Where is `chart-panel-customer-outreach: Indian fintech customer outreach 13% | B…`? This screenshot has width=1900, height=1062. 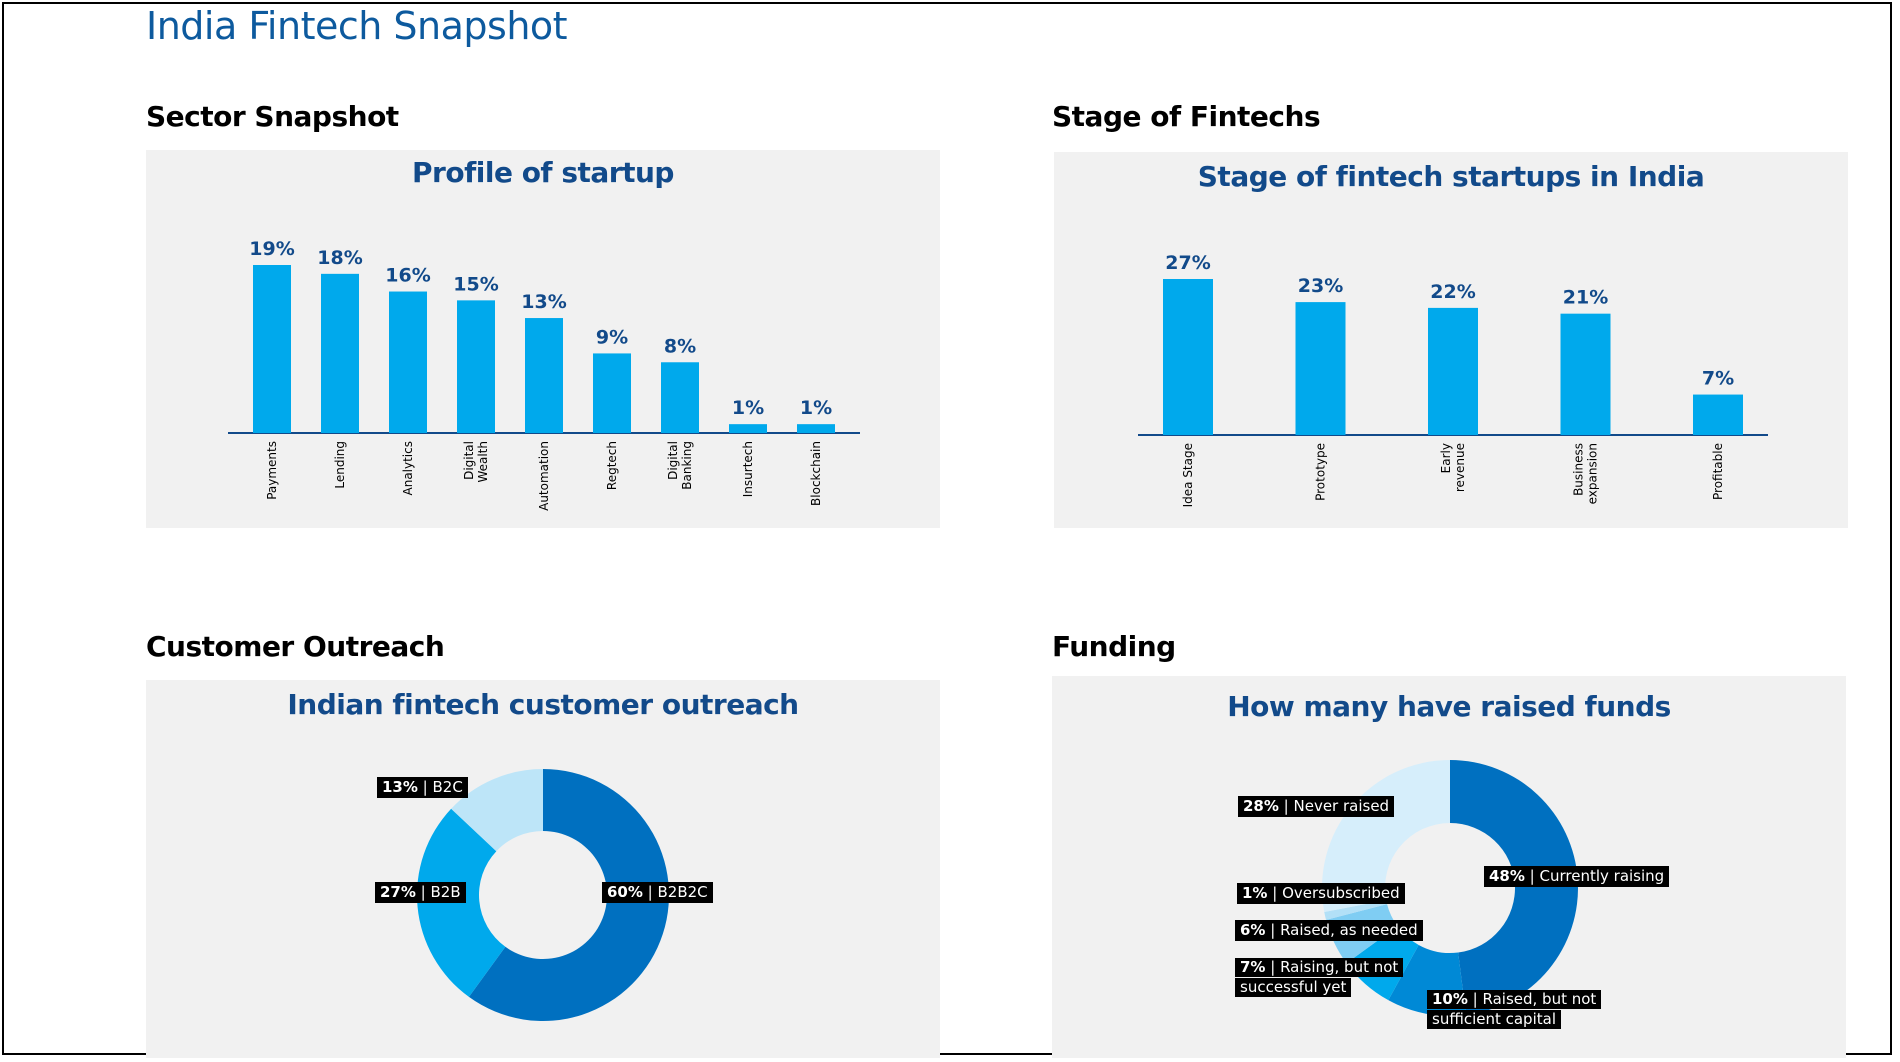
chart-panel-customer-outreach: Indian fintech customer outreach 13% | B… is located at coordinates (543, 869).